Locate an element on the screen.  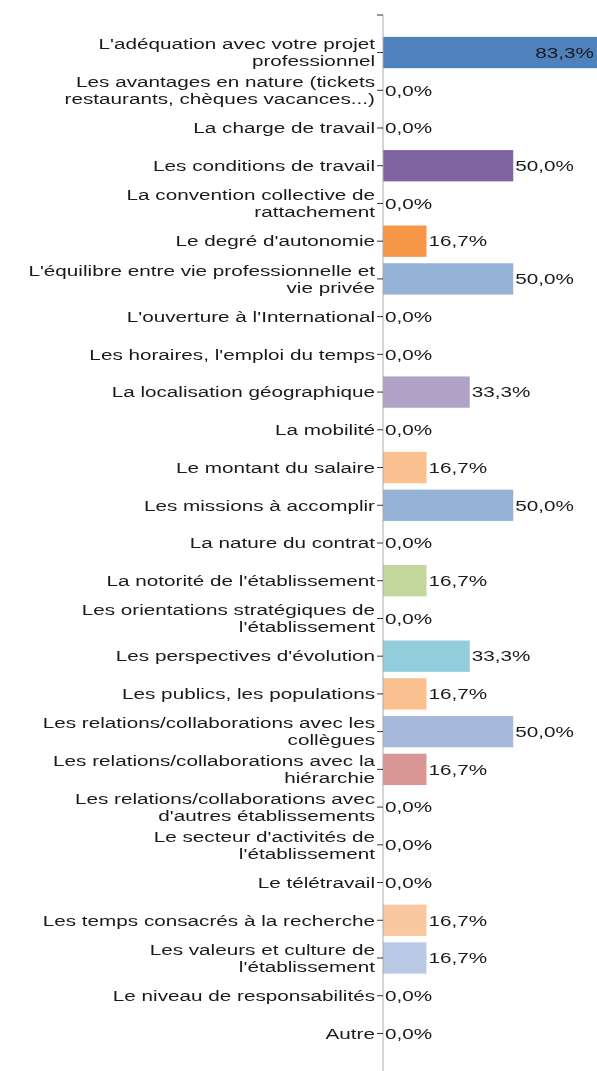
y-tick-label: Les conditions de travail is located at coordinates (264, 166).